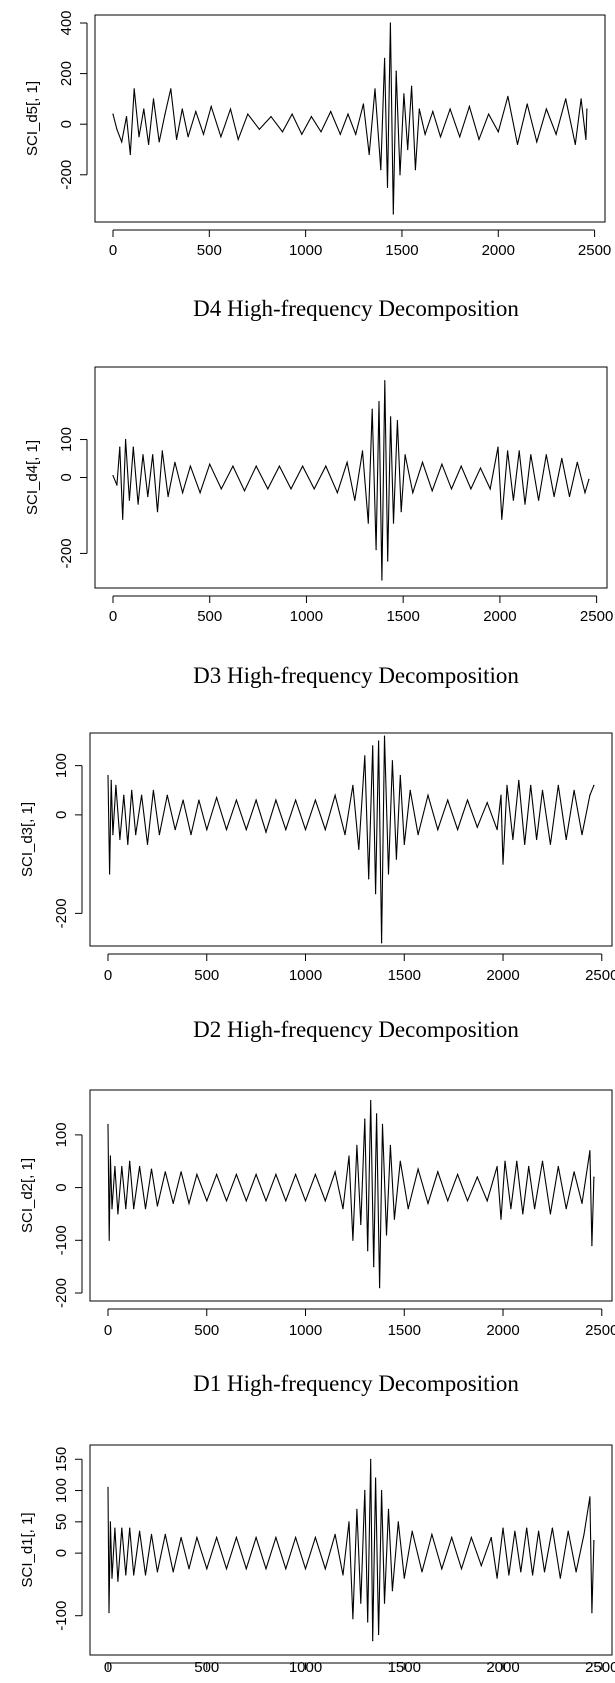  Describe the element at coordinates (27, 1195) in the screenshot. I see `y-axis-title: SCI_d2[, 1]` at that location.